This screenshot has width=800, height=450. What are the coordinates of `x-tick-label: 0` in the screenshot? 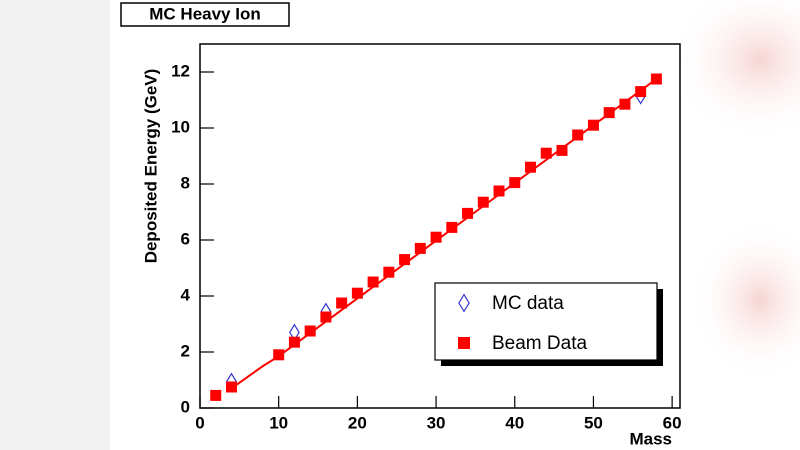 It's located at (199, 422).